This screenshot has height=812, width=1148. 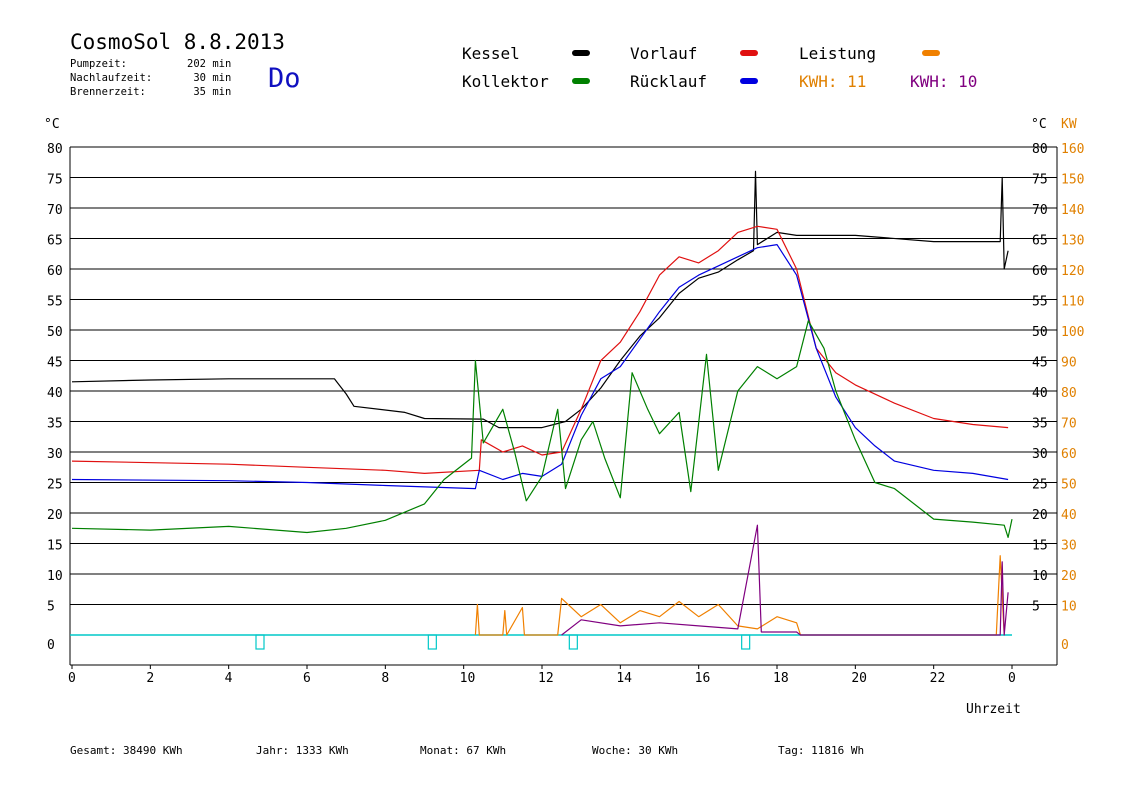 I want to click on y-tick-label: 60, so click(x=55, y=271).